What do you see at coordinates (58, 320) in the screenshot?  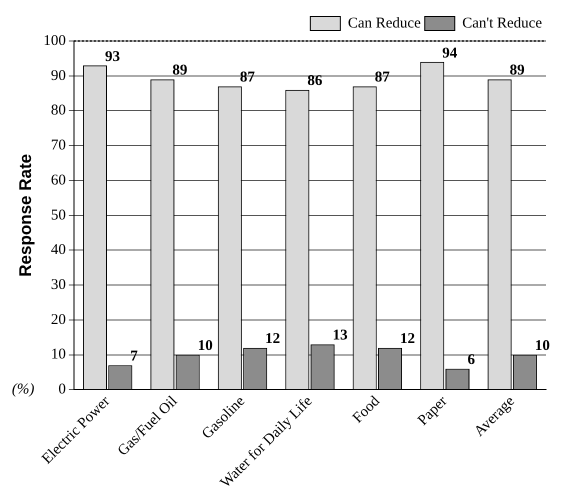 I see `y-tick-label: 20` at bounding box center [58, 320].